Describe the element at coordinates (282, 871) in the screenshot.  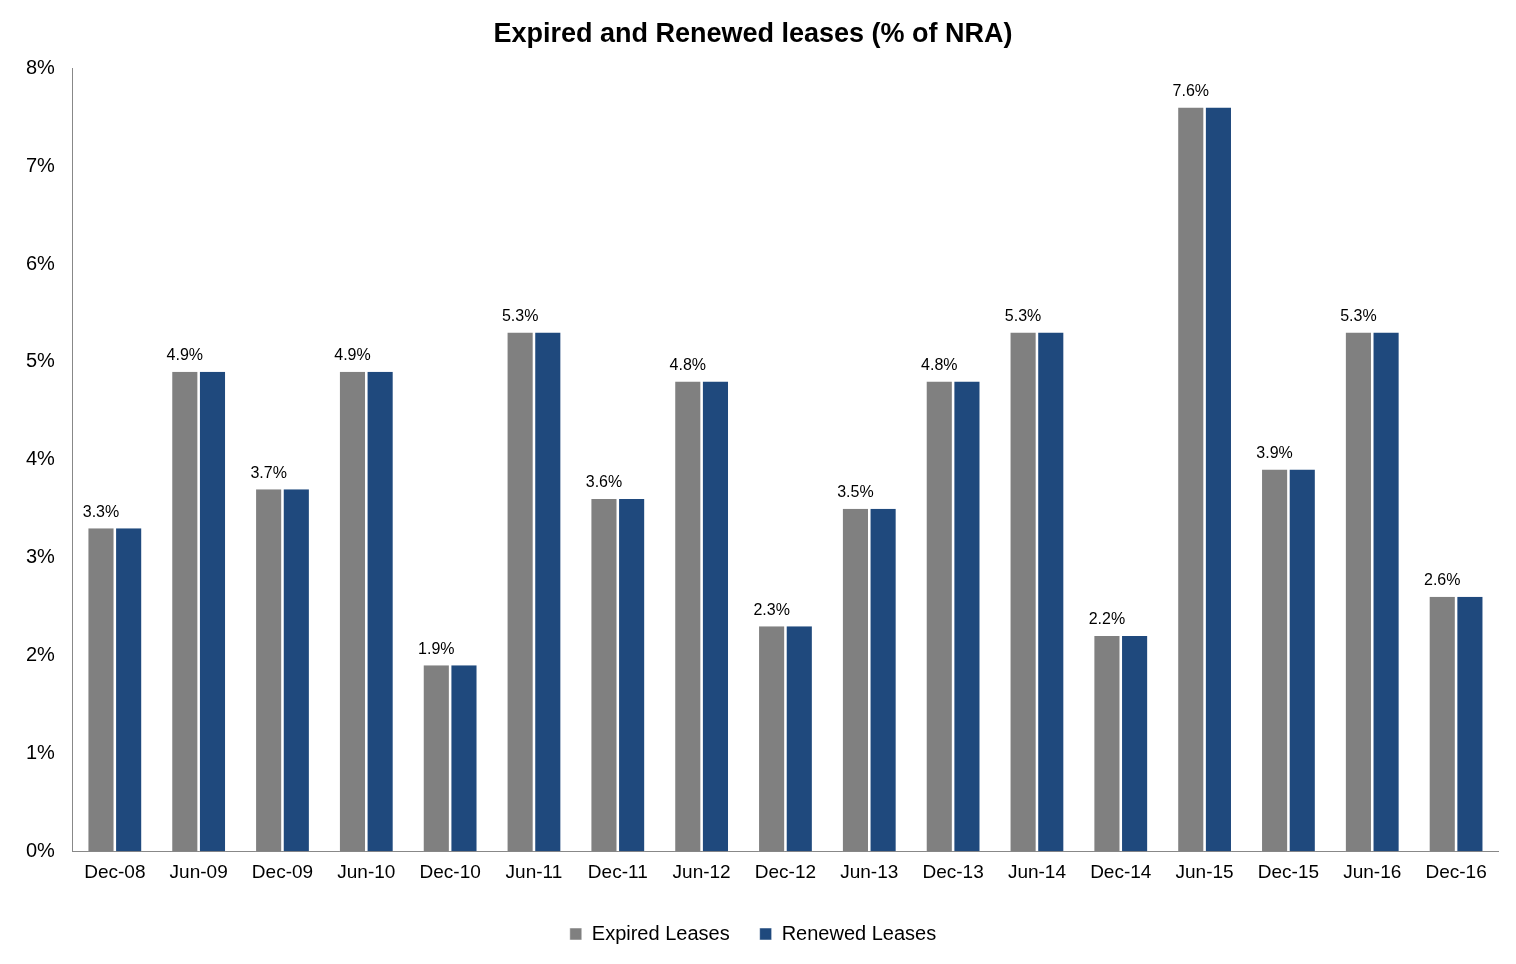
I see `x-tick-label: Dec-09` at that location.